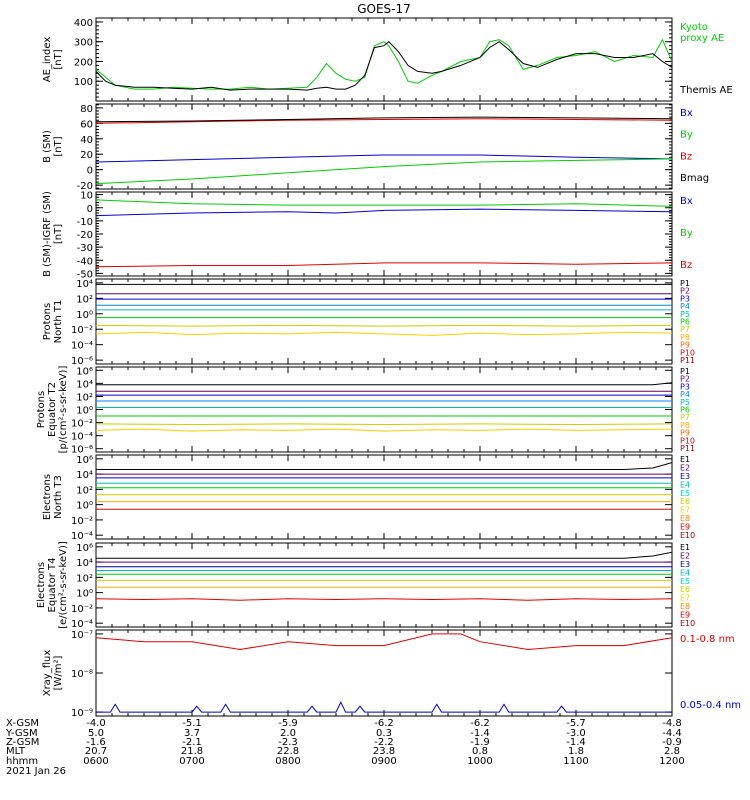 The image size is (750, 800). Describe the element at coordinates (686, 233) in the screenshot. I see `legend: Bx By Bz` at that location.